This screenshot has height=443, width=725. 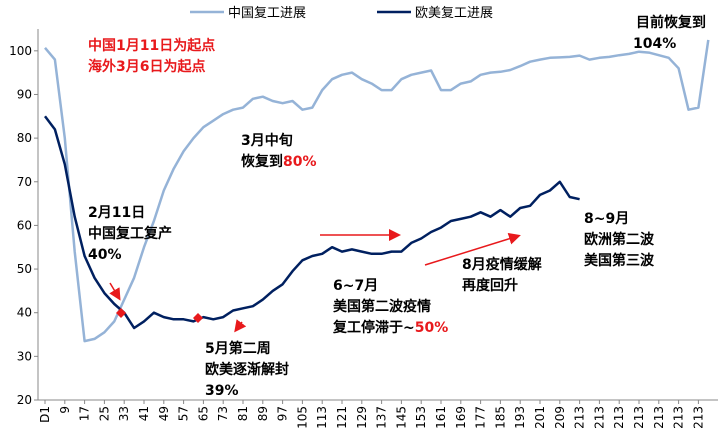 I want to click on annotation-text: 再度回升, so click(x=490, y=285).